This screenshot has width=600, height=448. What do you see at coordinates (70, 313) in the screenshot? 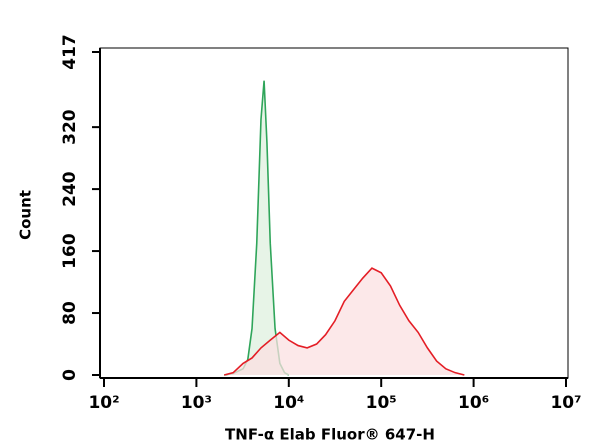
I see `y-tick-label: 80` at bounding box center [70, 313].